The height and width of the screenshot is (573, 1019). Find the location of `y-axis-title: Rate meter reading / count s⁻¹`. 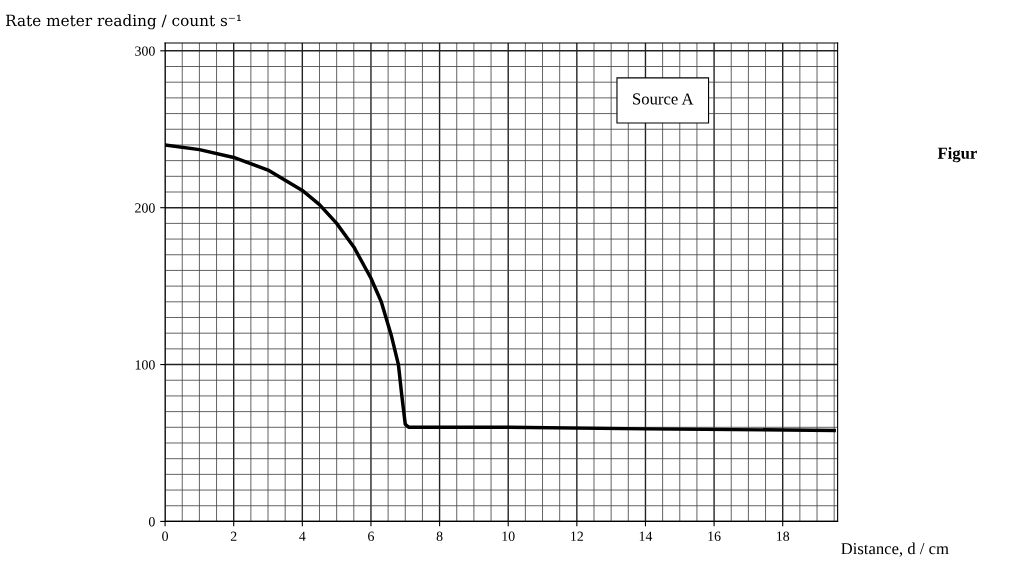

y-axis-title: Rate meter reading / count s⁻¹ is located at coordinates (123, 22).